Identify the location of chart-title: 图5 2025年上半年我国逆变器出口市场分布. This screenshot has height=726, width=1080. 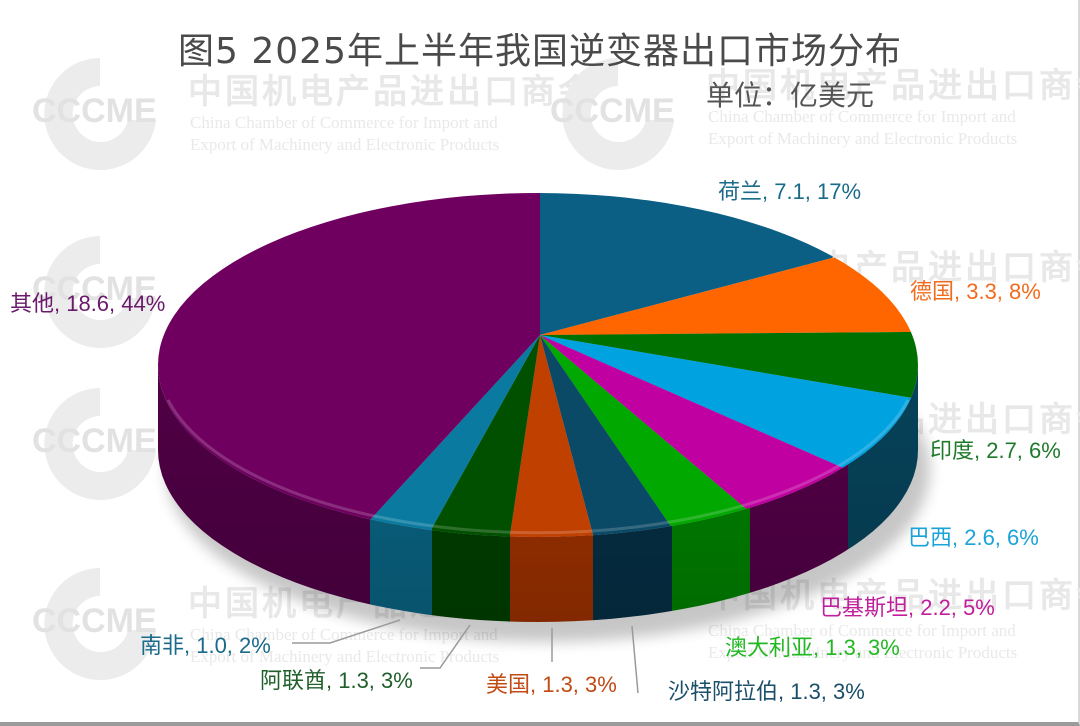
(540, 51).